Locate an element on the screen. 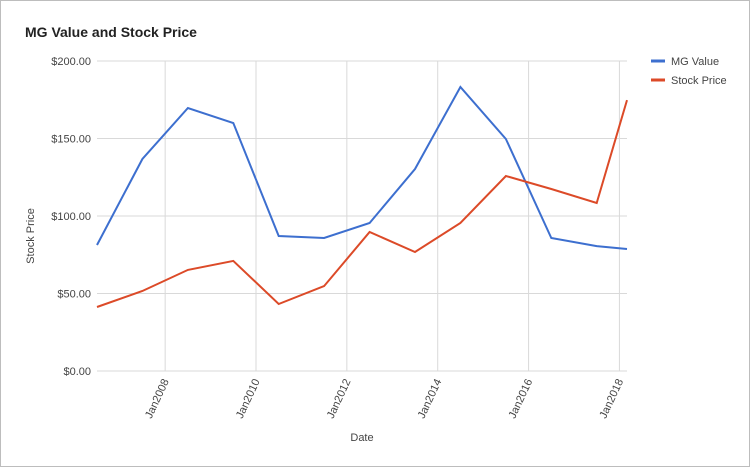 Image resolution: width=751 pixels, height=468 pixels. y-tick-label: $150.00 is located at coordinates (71, 140).